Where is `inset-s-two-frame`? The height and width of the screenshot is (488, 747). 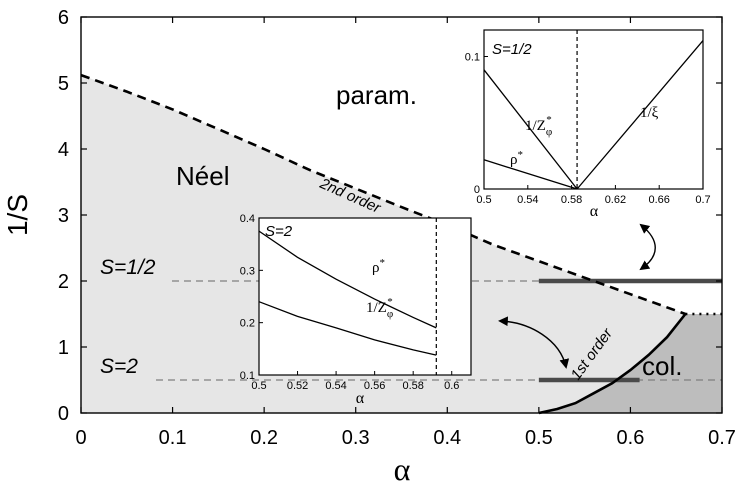
inset-s-two-frame is located at coordinates (365, 296).